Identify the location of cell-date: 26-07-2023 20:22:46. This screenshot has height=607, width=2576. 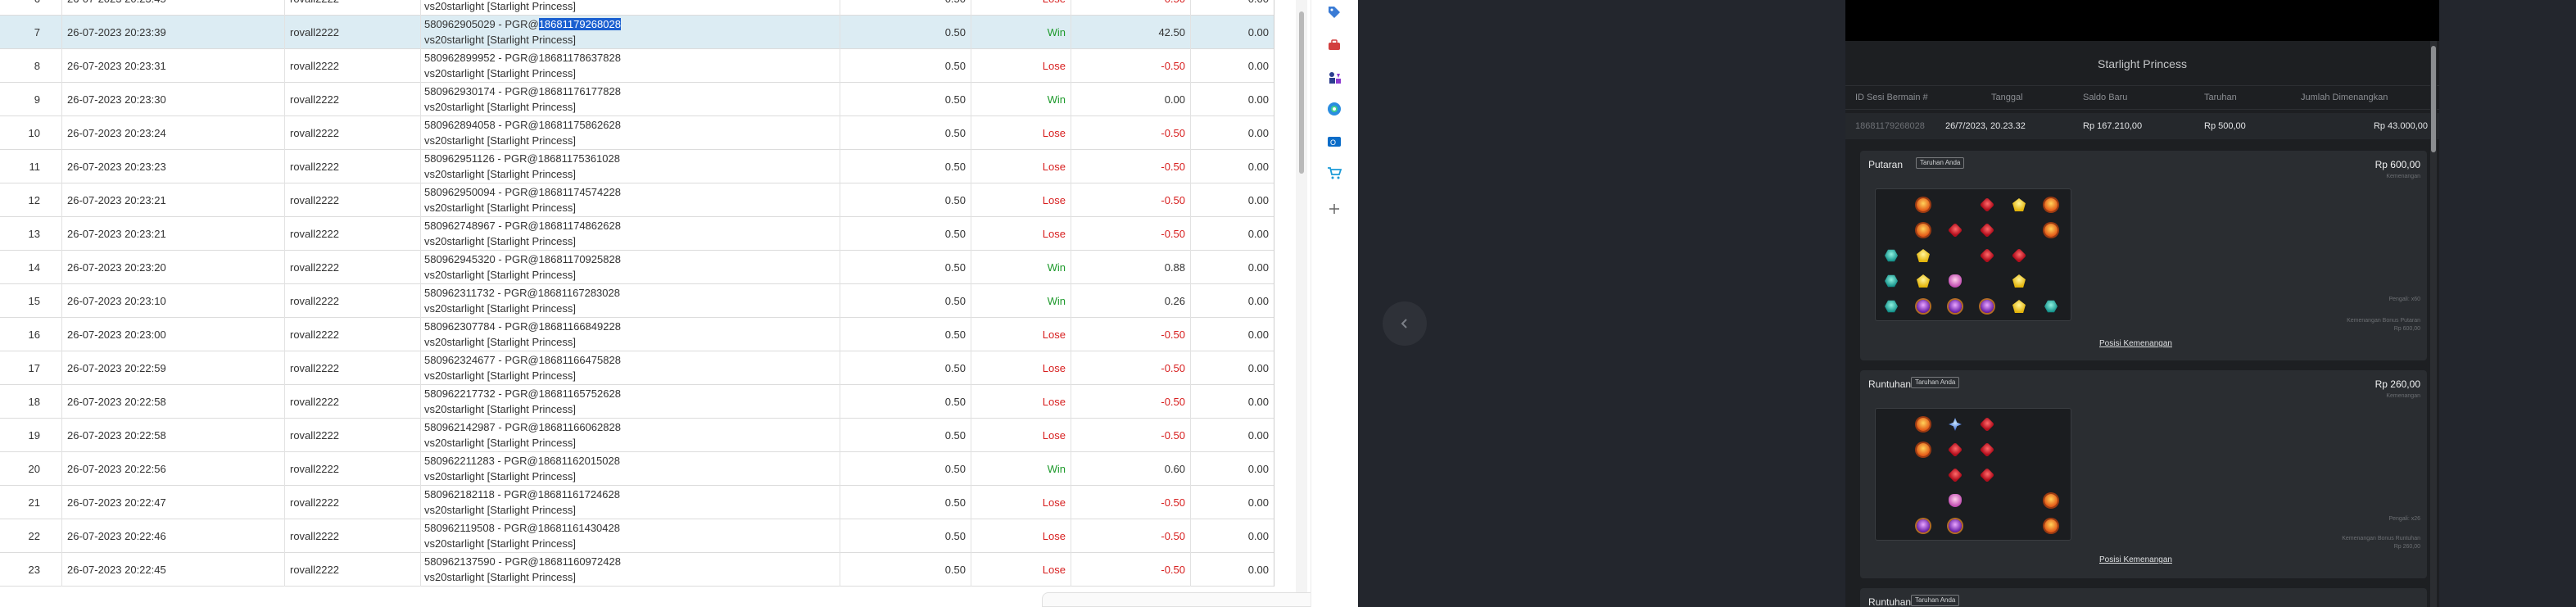
(173, 536).